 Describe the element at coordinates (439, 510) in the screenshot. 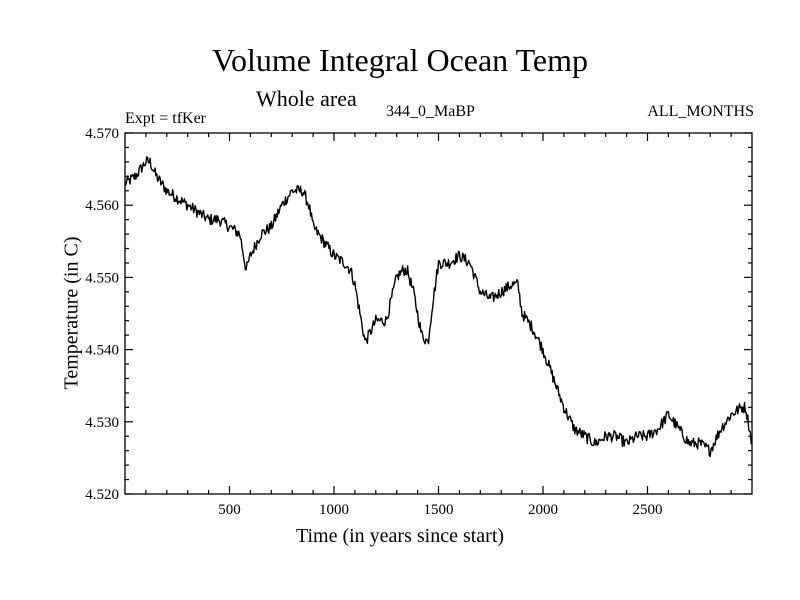

I see `x-tick-label: 1500` at that location.